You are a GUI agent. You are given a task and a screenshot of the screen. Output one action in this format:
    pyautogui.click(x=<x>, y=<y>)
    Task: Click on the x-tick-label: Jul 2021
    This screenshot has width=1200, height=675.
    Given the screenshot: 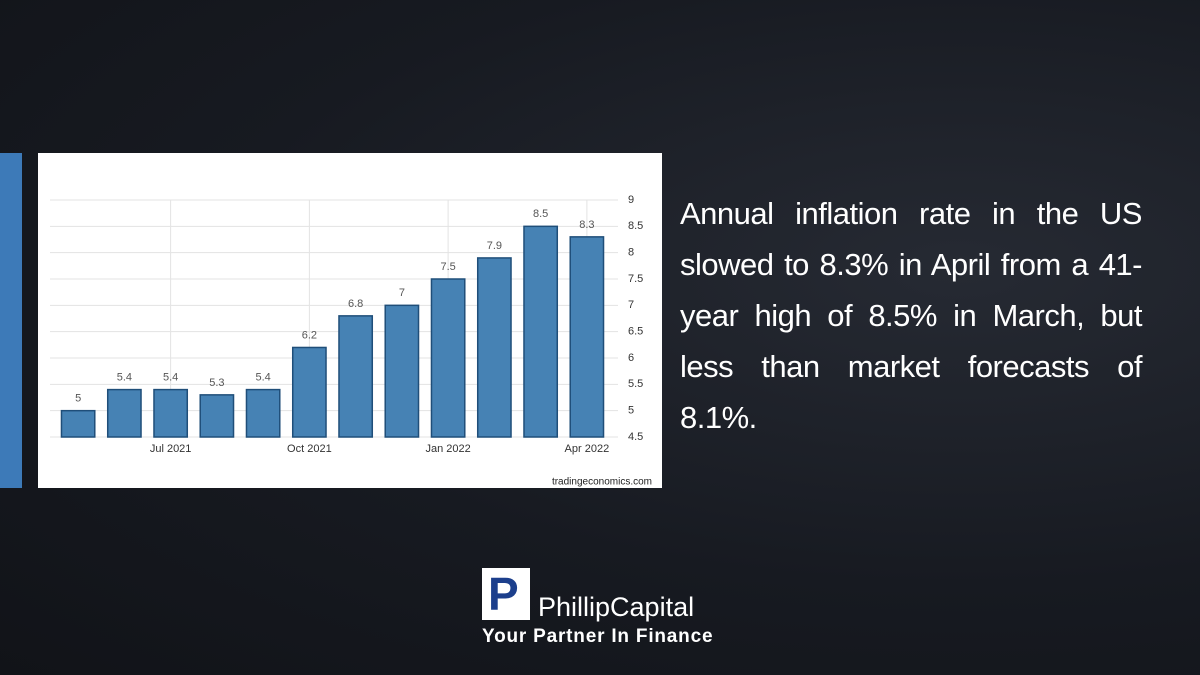 What is the action you would take?
    pyautogui.click(x=171, y=449)
    